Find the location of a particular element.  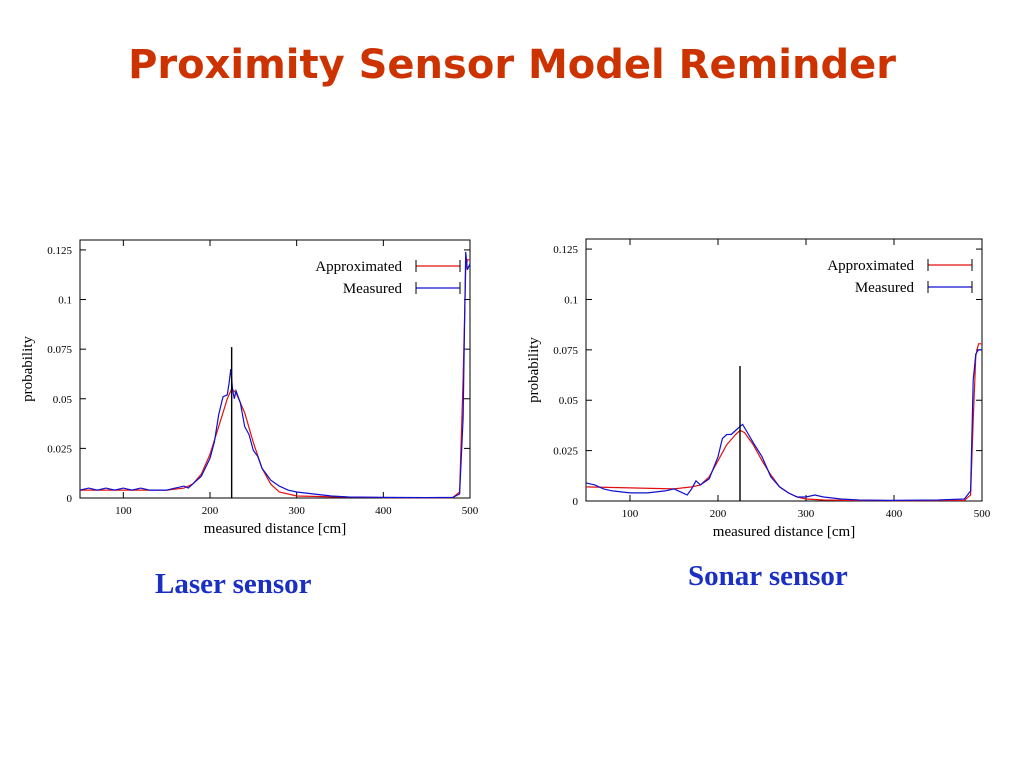

slide-title: Proximity Sensor Model Reminder is located at coordinates (512, 65).